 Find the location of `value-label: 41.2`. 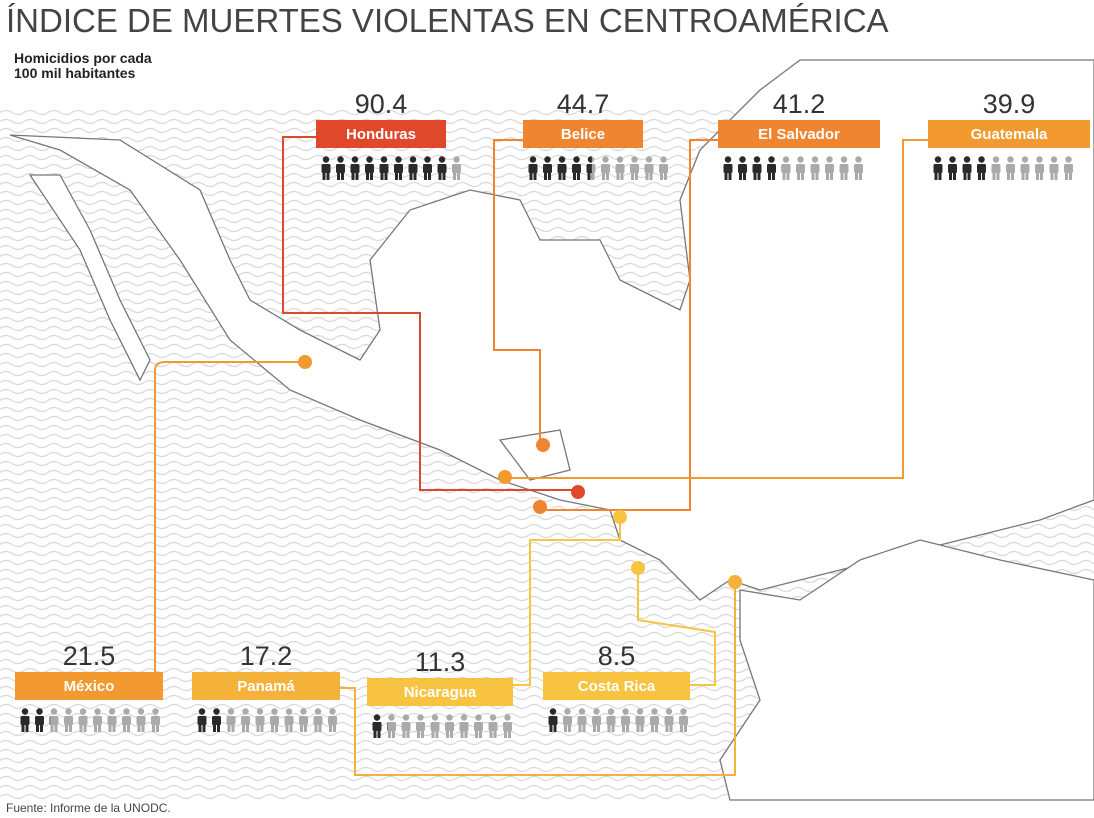

value-label: 41.2 is located at coordinates (799, 104).